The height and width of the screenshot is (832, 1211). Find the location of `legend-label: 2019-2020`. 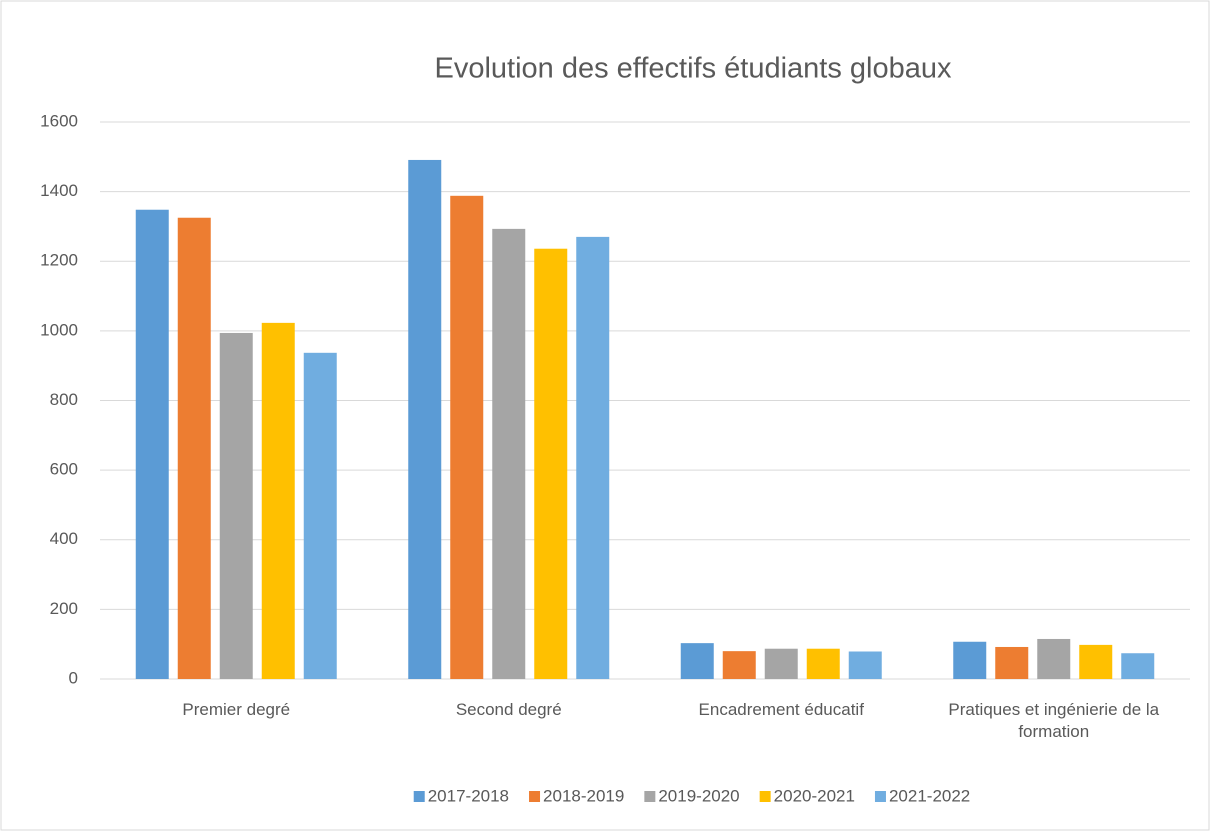

legend-label: 2019-2020 is located at coordinates (698, 795).